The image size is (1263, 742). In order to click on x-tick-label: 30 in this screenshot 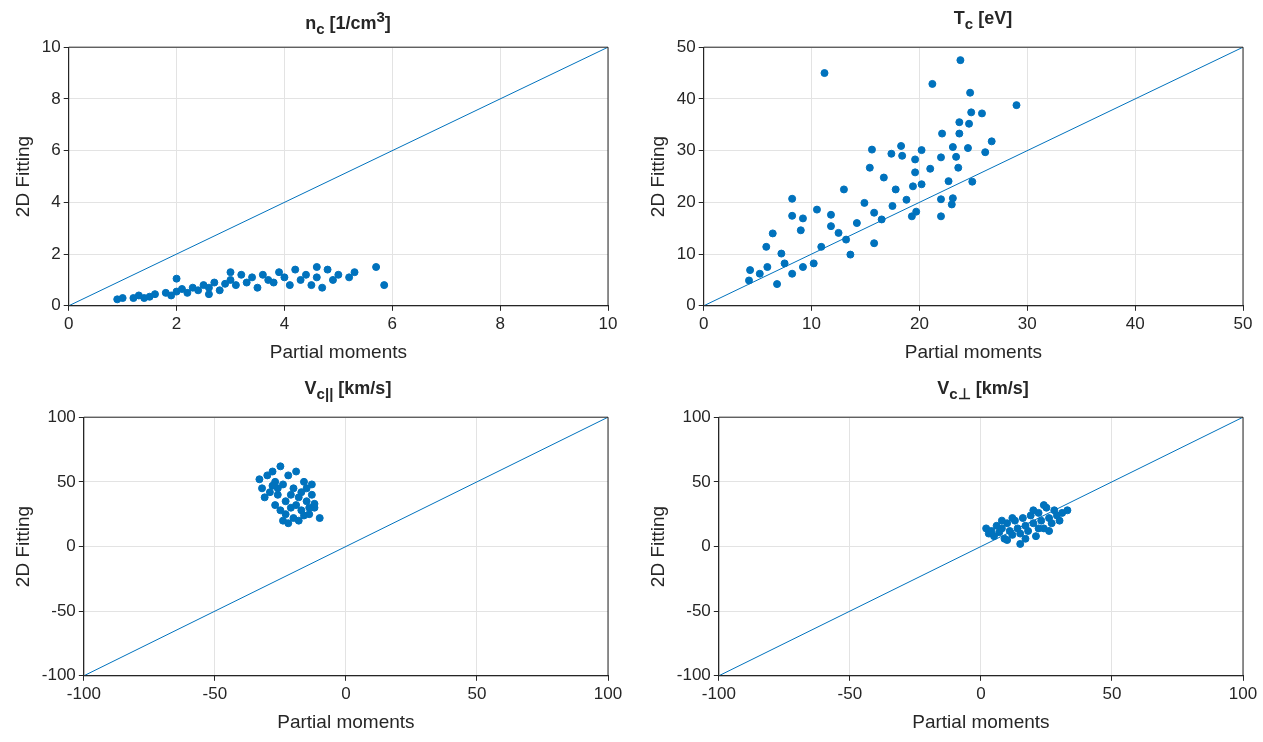, I will do `click(1027, 323)`.